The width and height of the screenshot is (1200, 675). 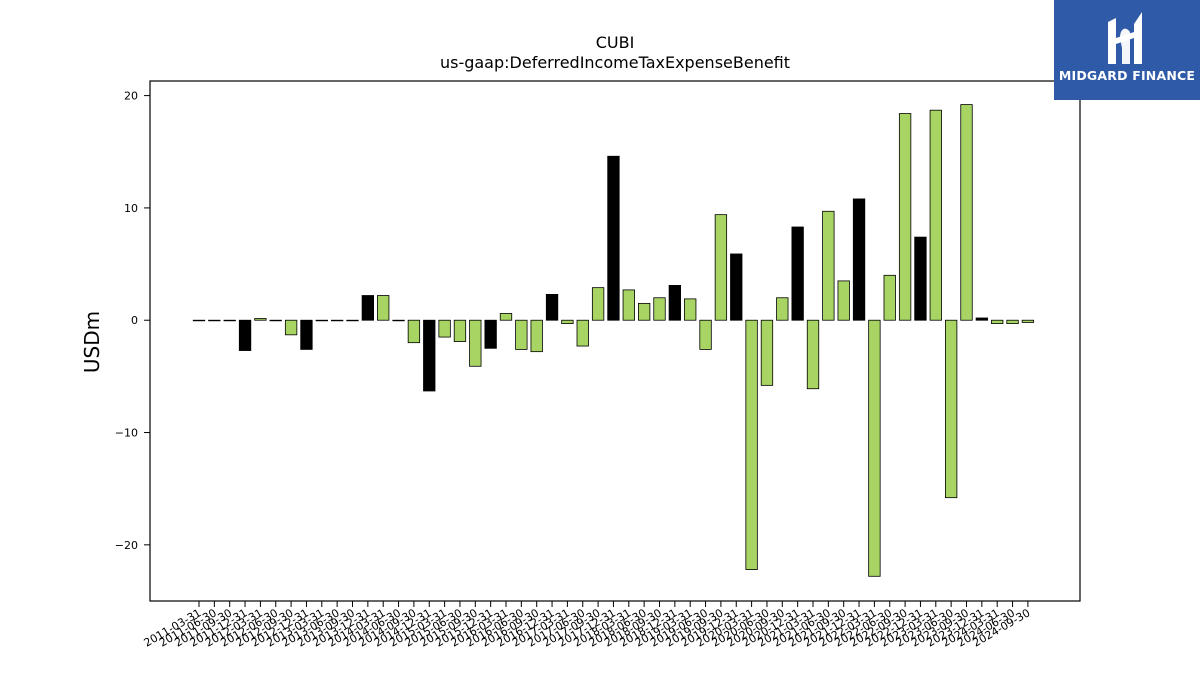 I want to click on brand-logo: MIDGARD FINANCE, so click(x=1127, y=50).